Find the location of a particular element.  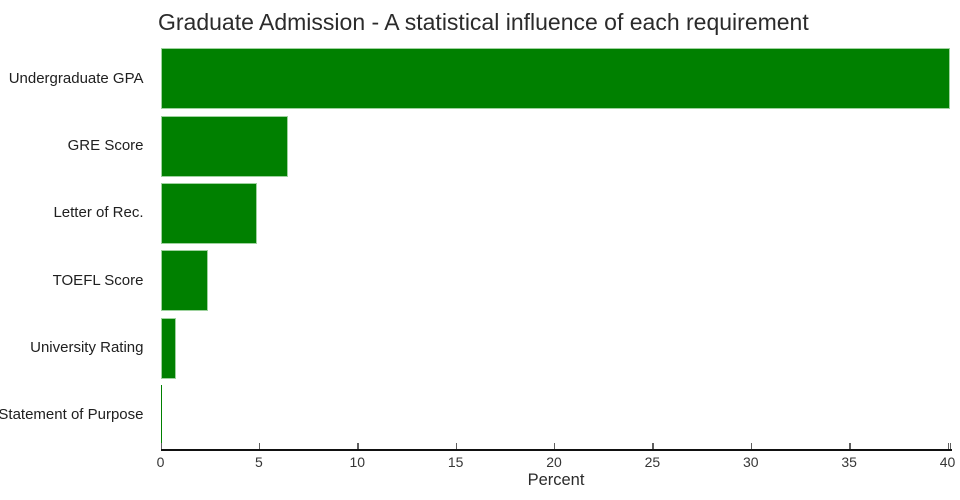

bar-gre-score is located at coordinates (224, 146).